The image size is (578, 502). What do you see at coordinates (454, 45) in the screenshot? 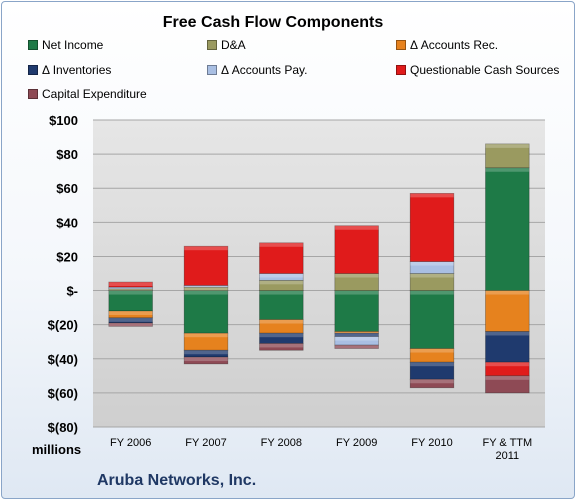
I see `legend-label: Δ Accounts Rec.` at bounding box center [454, 45].